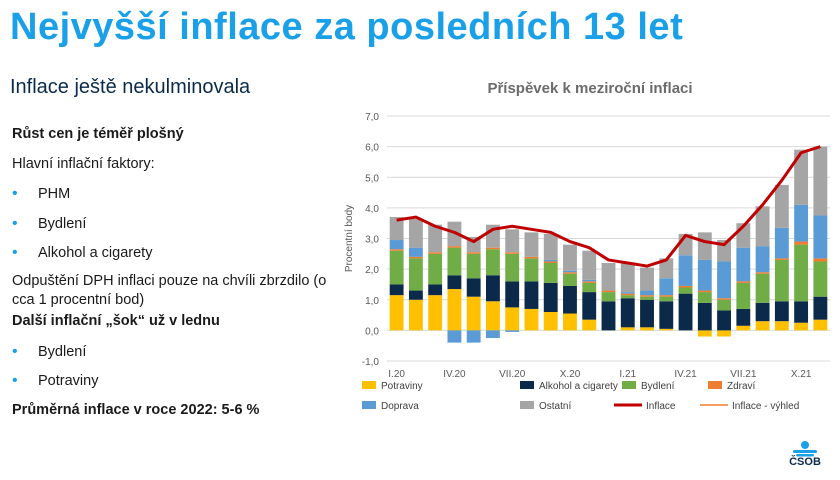 This screenshot has width=840, height=480. What do you see at coordinates (372, 331) in the screenshot?
I see `y-tick-label: 0,0` at bounding box center [372, 331].